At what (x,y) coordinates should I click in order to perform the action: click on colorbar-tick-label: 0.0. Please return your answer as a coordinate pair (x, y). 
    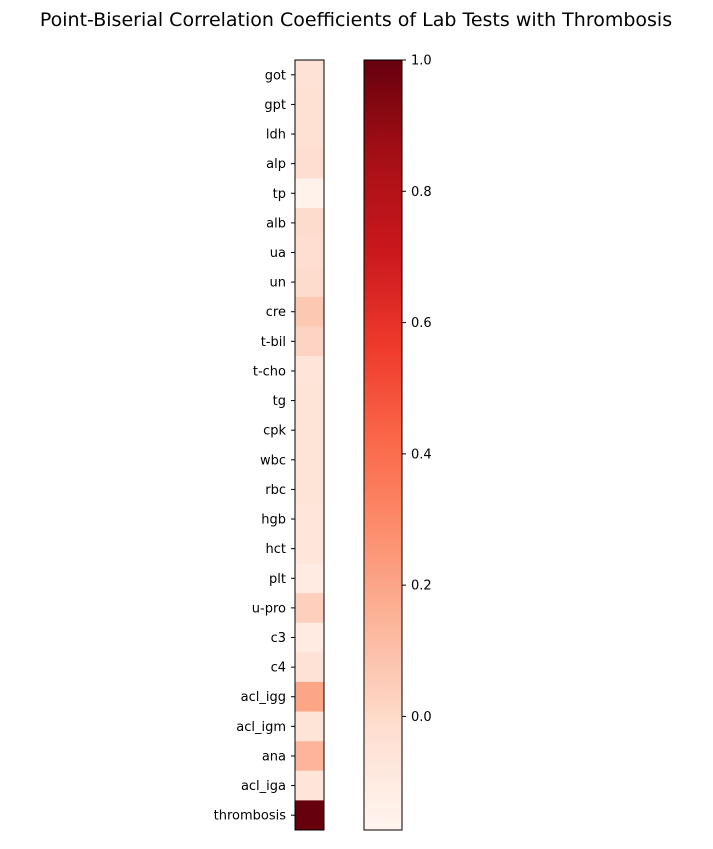
    Looking at the image, I should click on (421, 717).